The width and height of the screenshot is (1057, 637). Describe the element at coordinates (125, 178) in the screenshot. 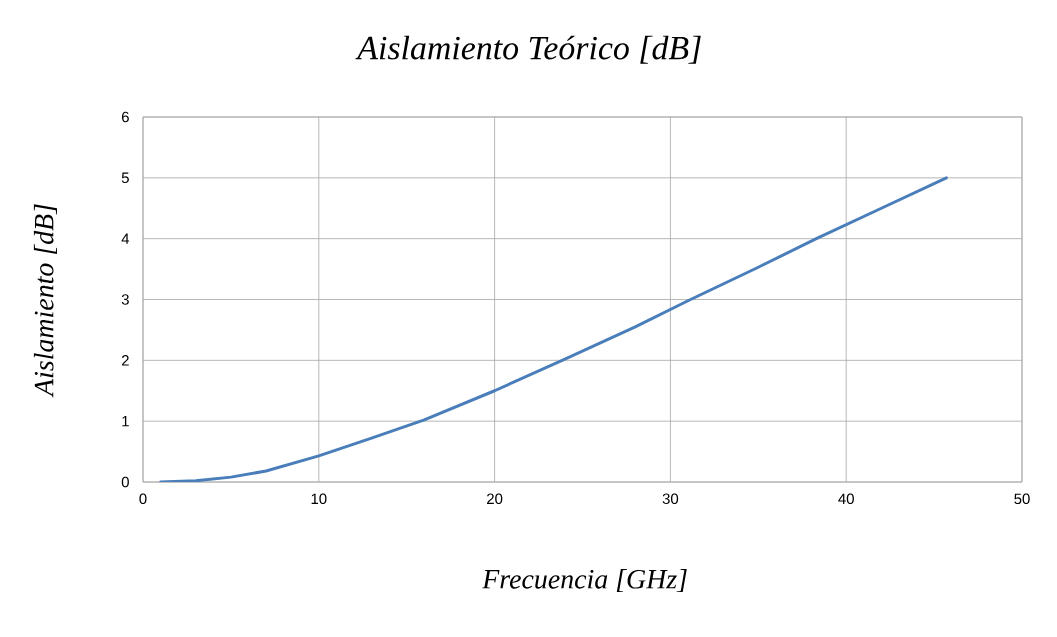

I see `y-tick-label: 5` at that location.